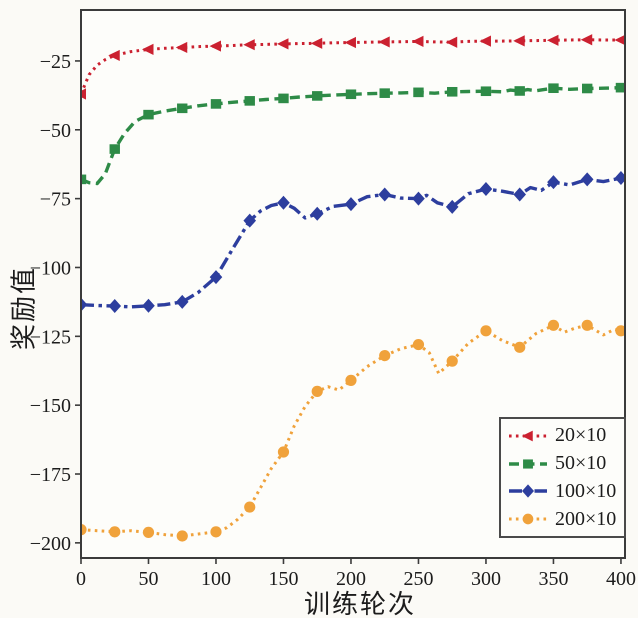  What do you see at coordinates (216, 579) in the screenshot?
I see `svg-text: 100` at bounding box center [216, 579].